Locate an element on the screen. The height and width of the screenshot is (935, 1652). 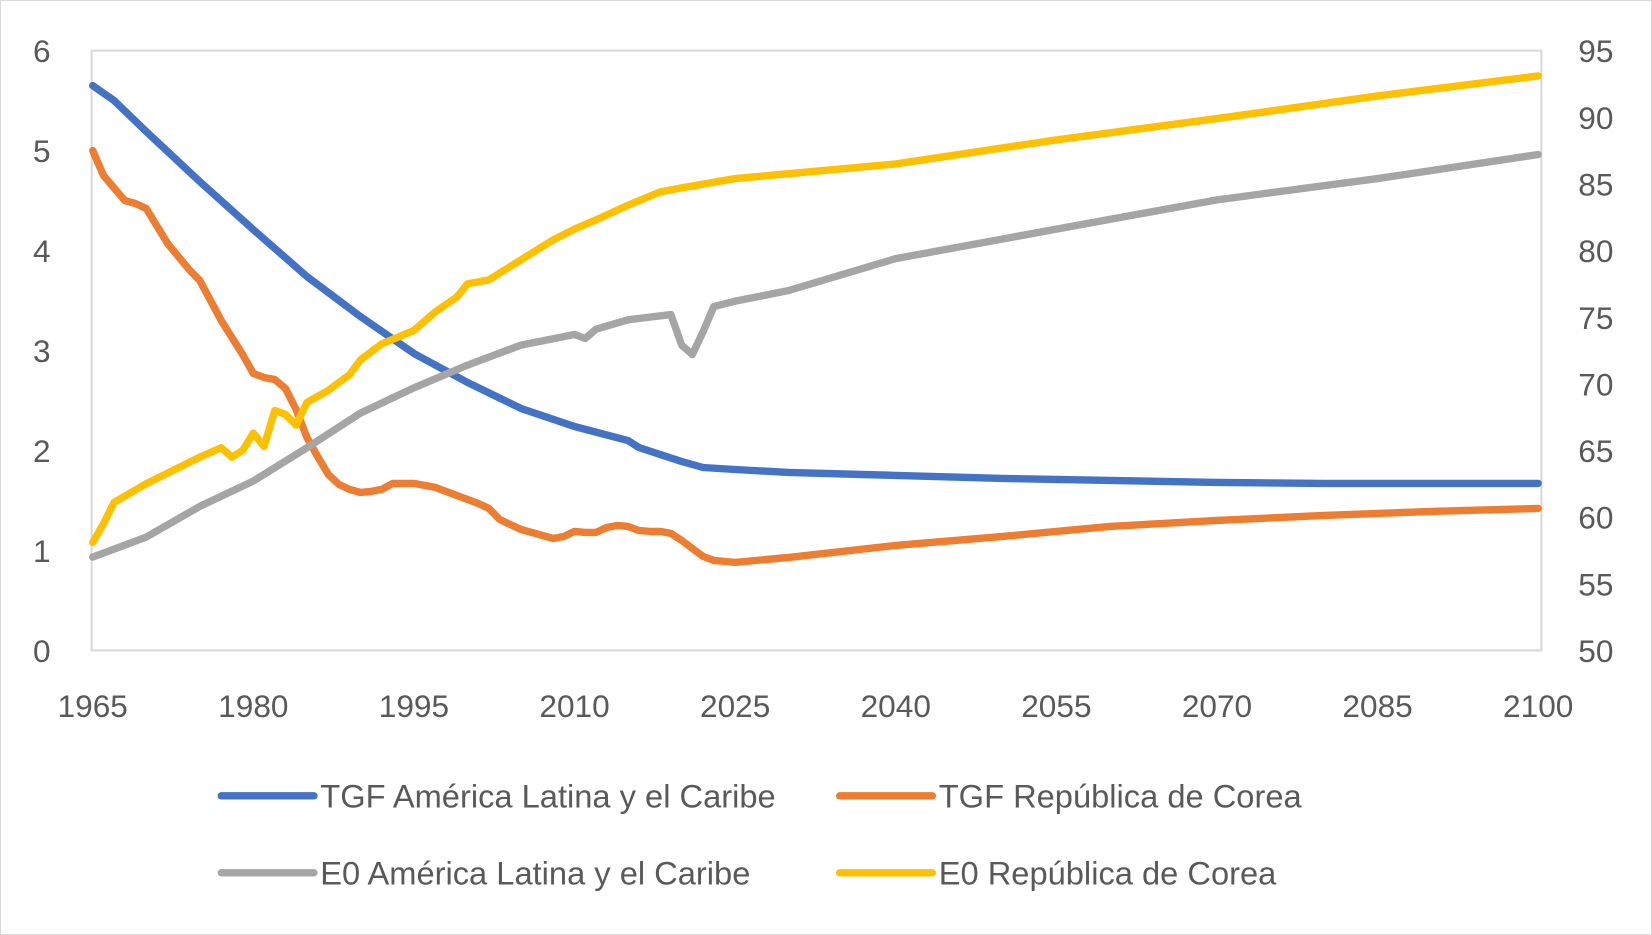
x-tick-label: 2070 is located at coordinates (1217, 706).